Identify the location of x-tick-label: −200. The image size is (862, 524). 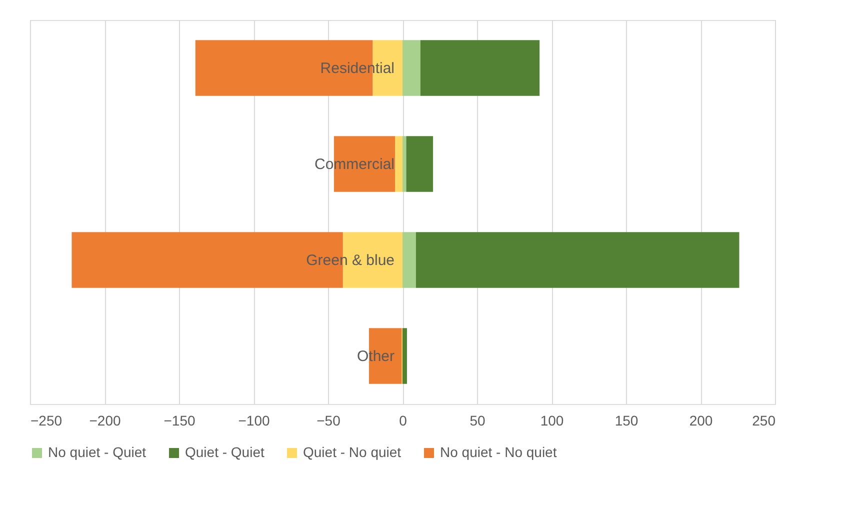
(105, 420).